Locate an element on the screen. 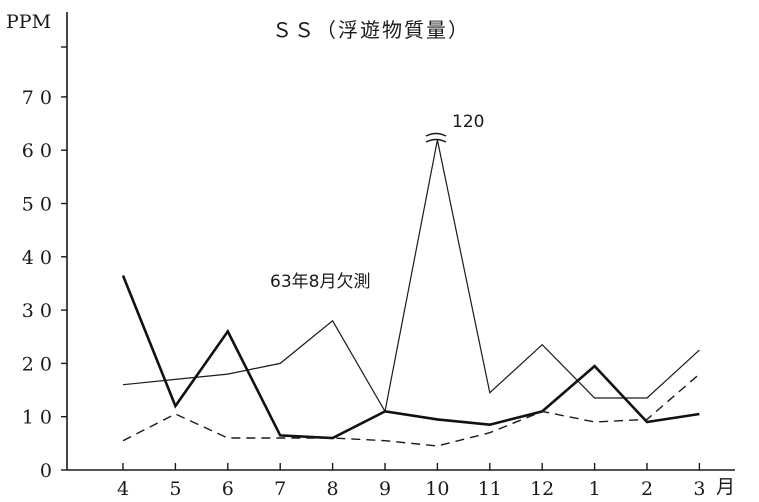 The image size is (759, 502). missing-data-note: 63年8月欠測 is located at coordinates (320, 282).